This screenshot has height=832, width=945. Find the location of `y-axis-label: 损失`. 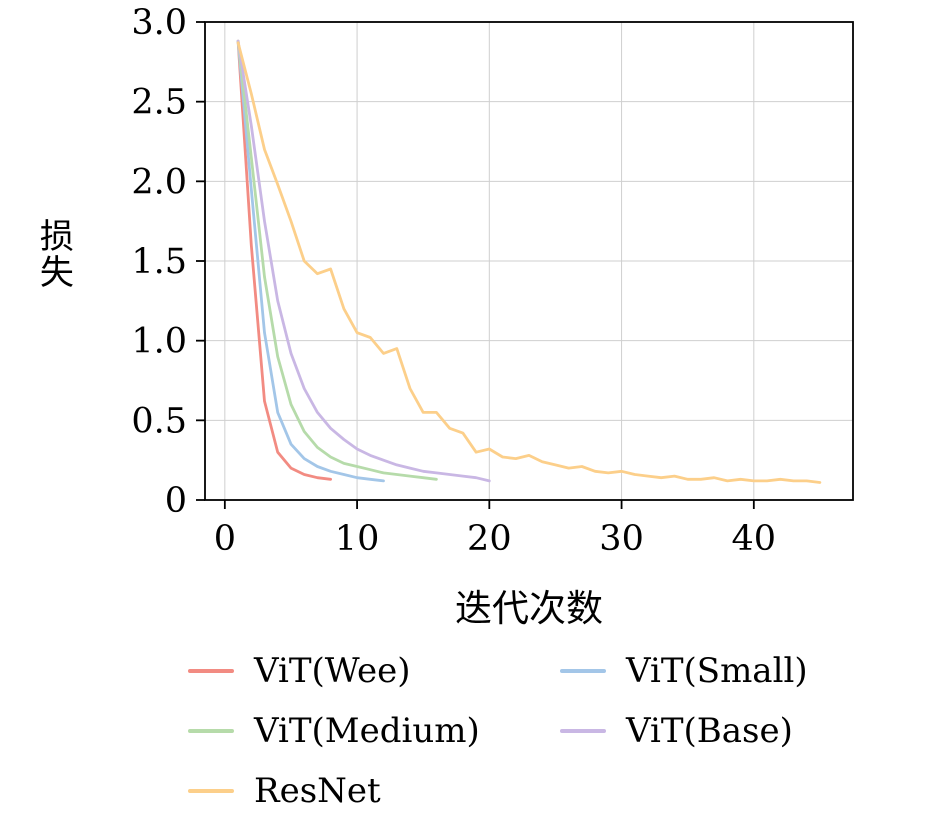

y-axis-label: 损失 is located at coordinates (53, 254).